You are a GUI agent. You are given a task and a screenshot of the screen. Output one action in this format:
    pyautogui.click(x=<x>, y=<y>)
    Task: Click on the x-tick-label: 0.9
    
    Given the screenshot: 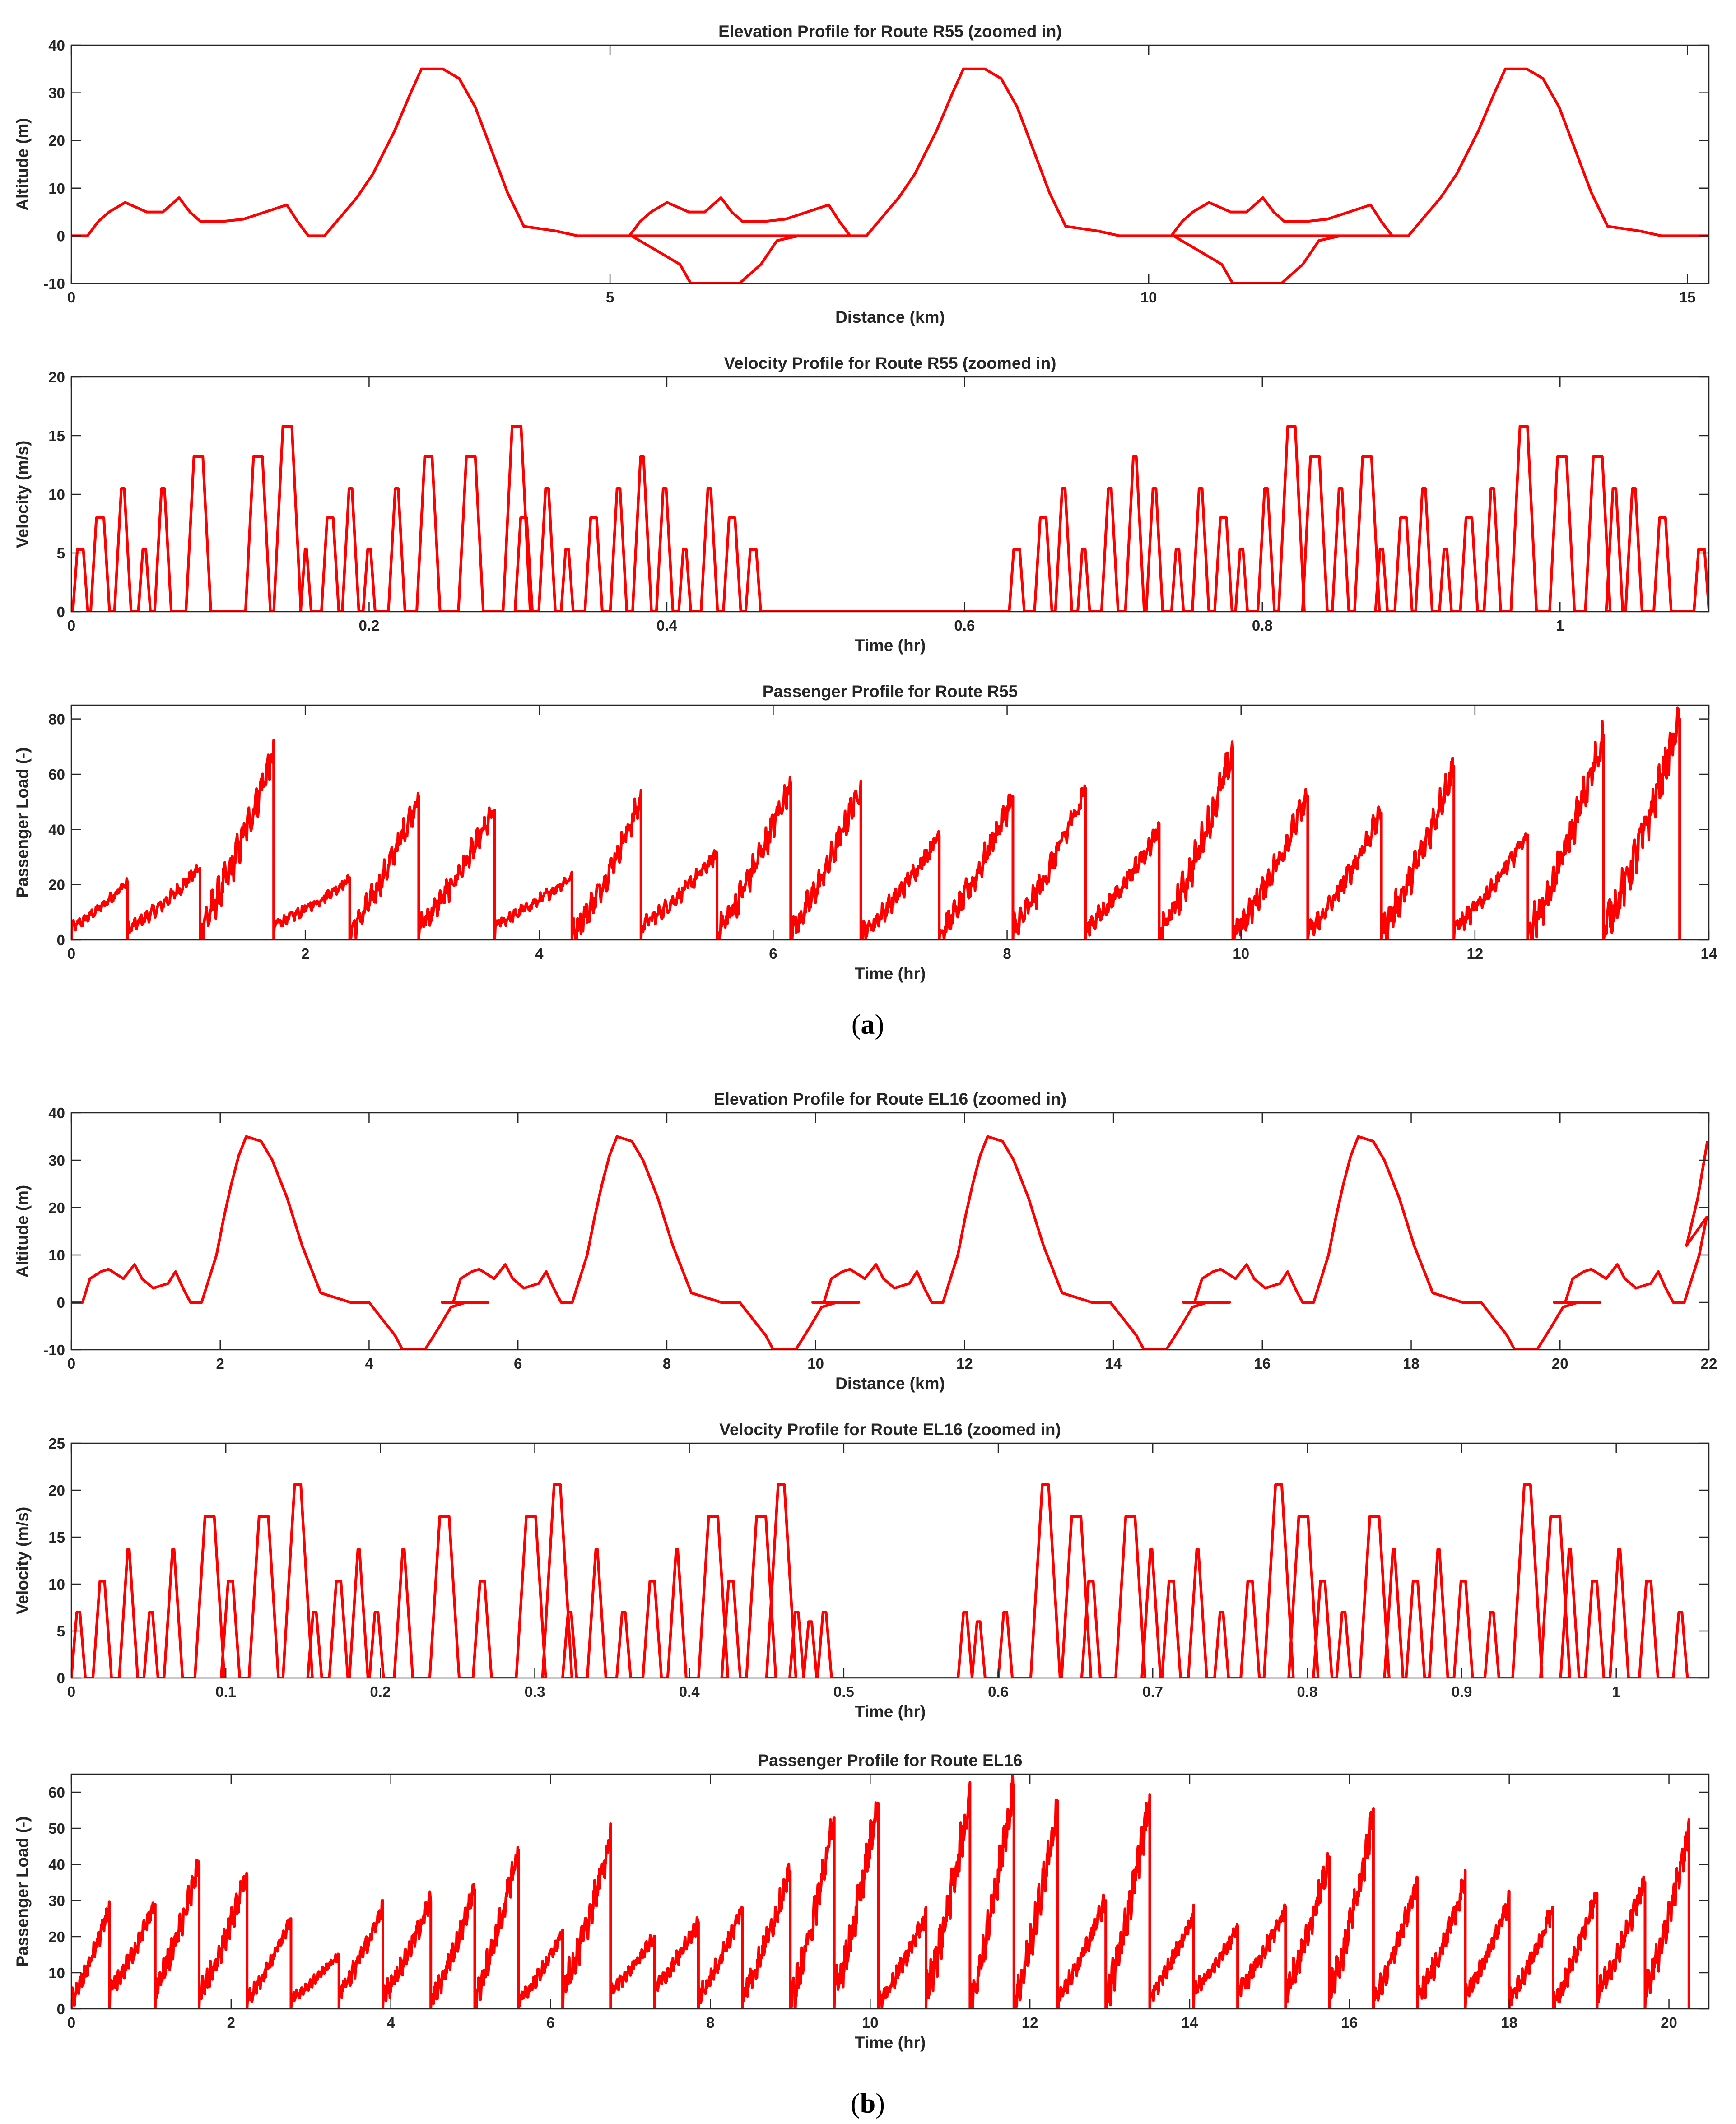 What is the action you would take?
    pyautogui.click(x=1462, y=1692)
    